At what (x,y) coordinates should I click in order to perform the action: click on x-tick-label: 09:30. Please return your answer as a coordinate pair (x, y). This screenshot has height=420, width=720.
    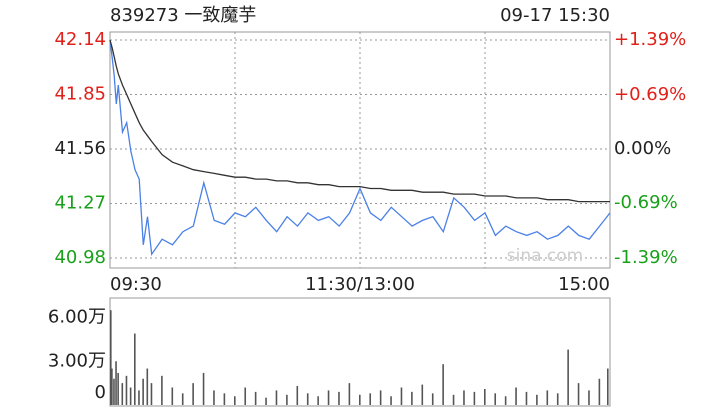
    Looking at the image, I should click on (136, 284).